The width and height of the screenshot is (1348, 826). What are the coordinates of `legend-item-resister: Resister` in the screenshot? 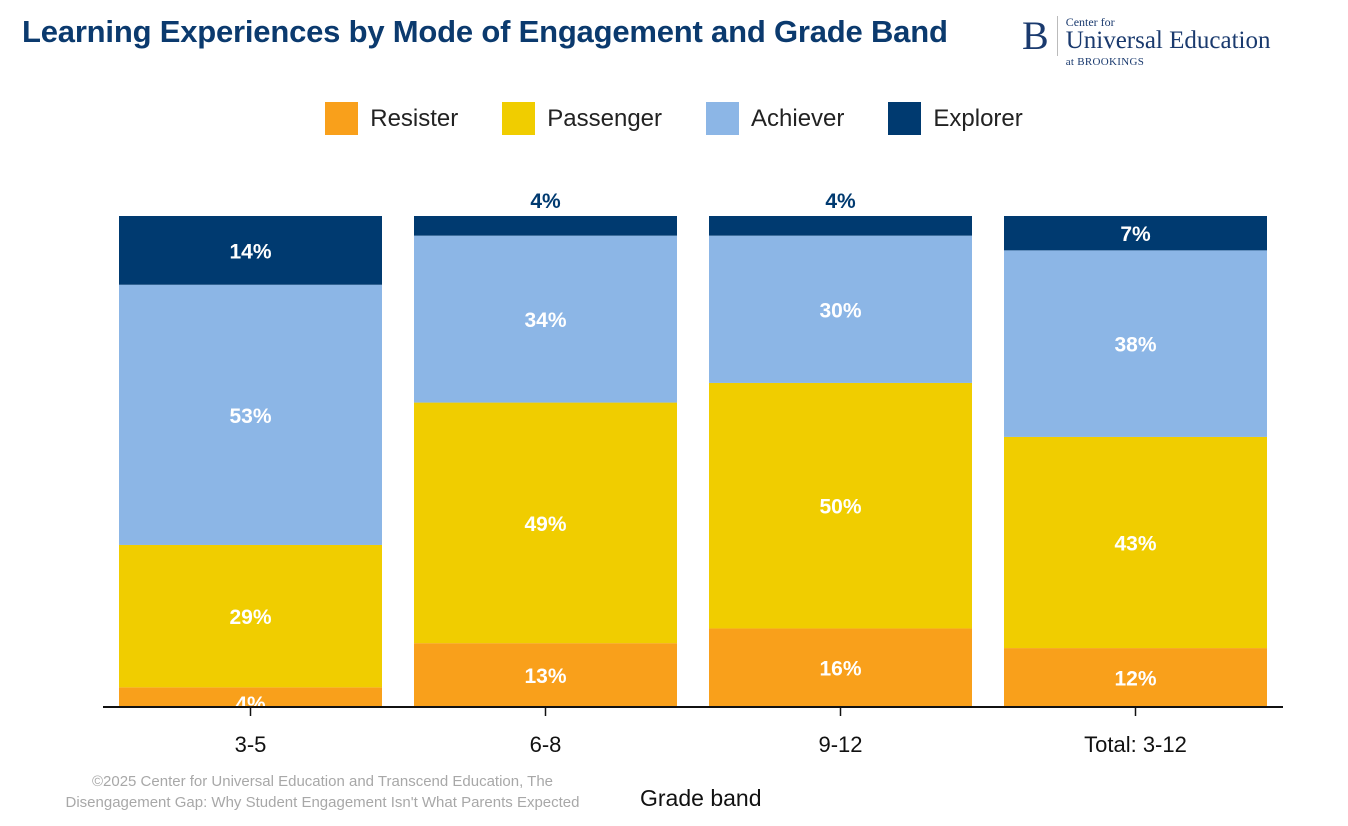 It's located at (391, 118).